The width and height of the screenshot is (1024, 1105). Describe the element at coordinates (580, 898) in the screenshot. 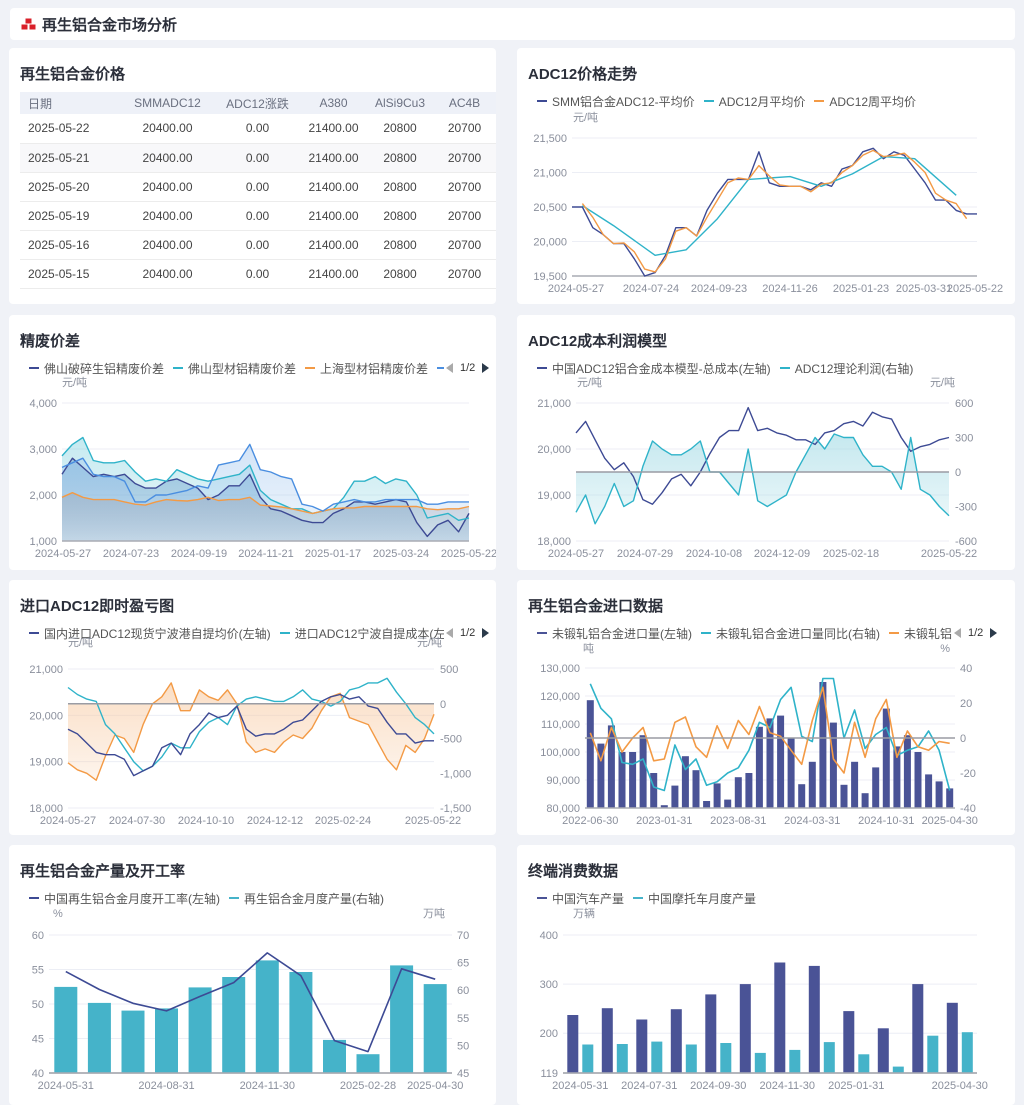

I see `legend-item: 中国汽车产量` at that location.